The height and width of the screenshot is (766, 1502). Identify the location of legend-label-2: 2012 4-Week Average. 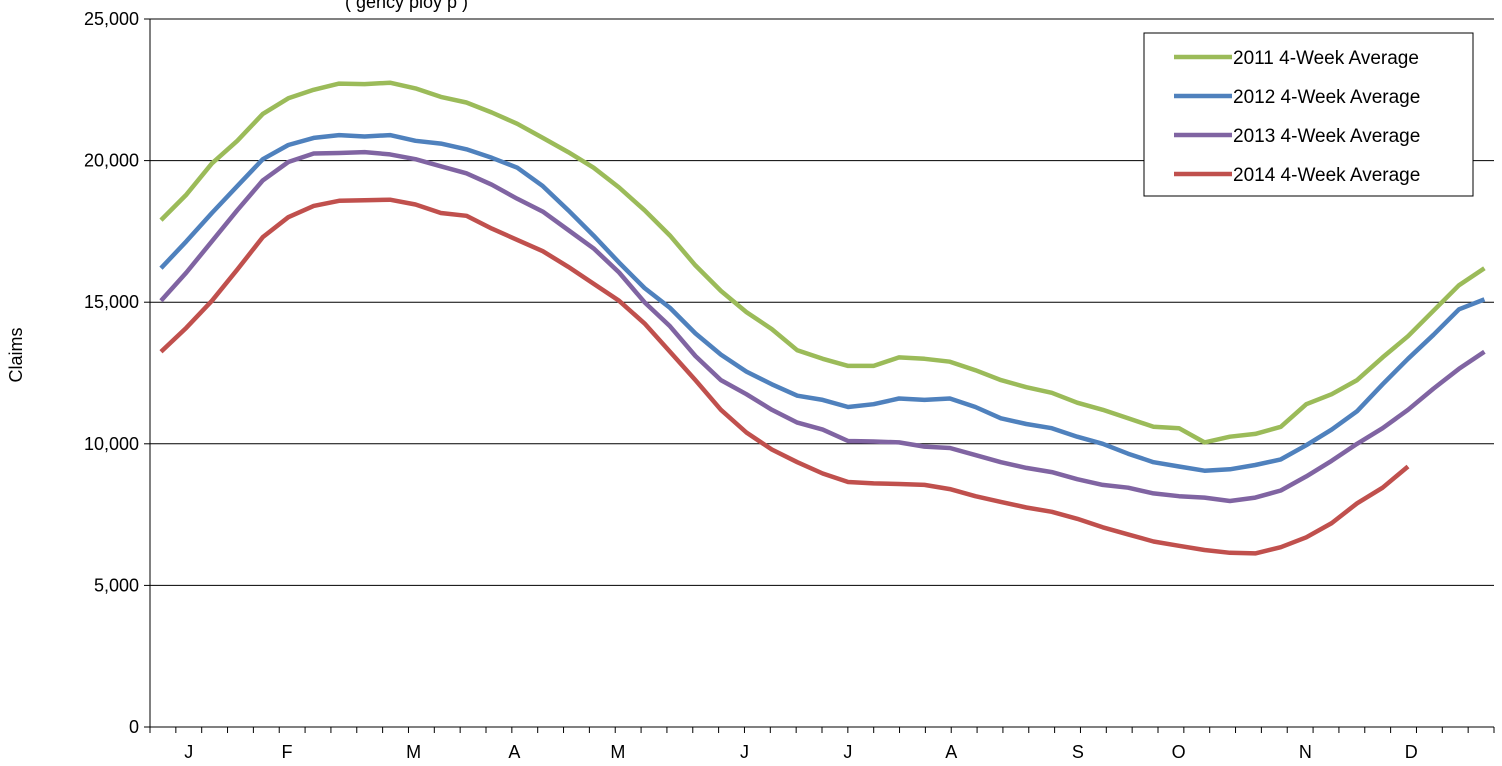
(1326, 97).